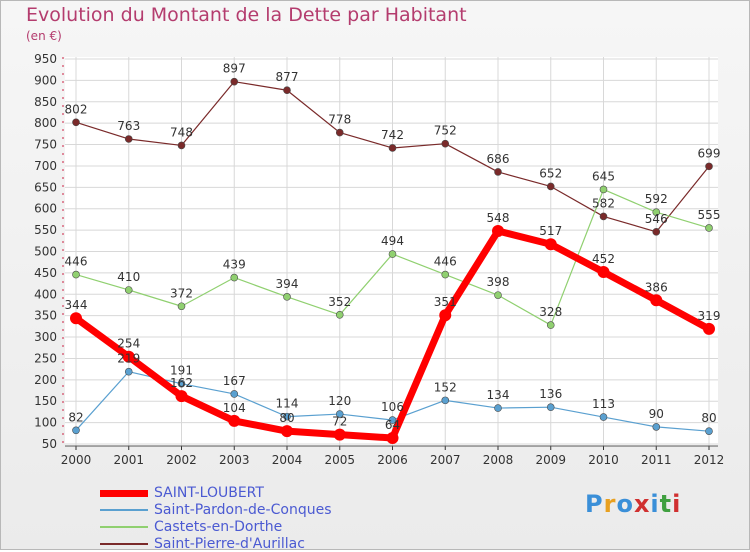 Image resolution: width=750 pixels, height=552 pixels. What do you see at coordinates (339, 422) in the screenshot?
I see `data-label: 72` at bounding box center [339, 422].